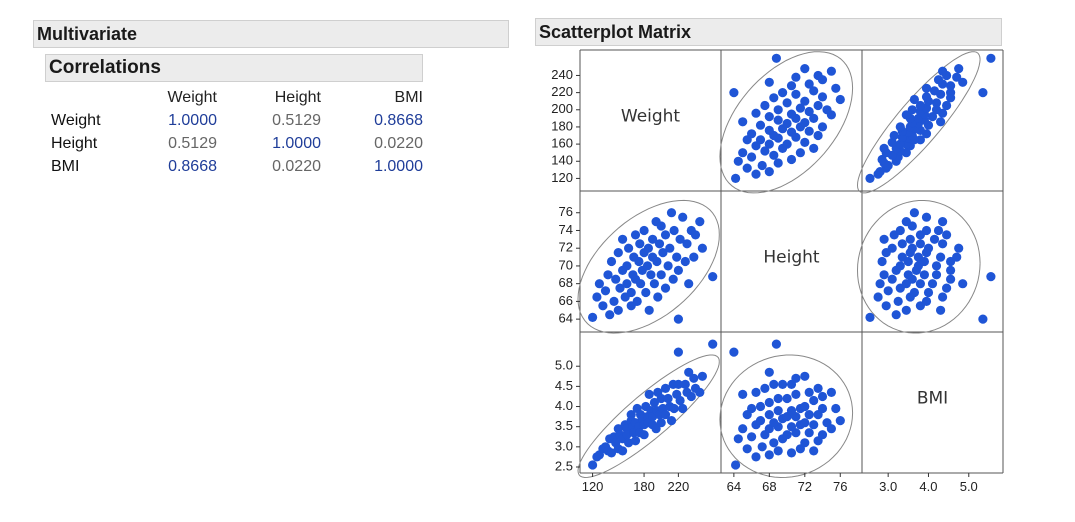  What do you see at coordinates (398, 166) in the screenshot?
I see `correlation-cell: 1.0000` at bounding box center [398, 166].